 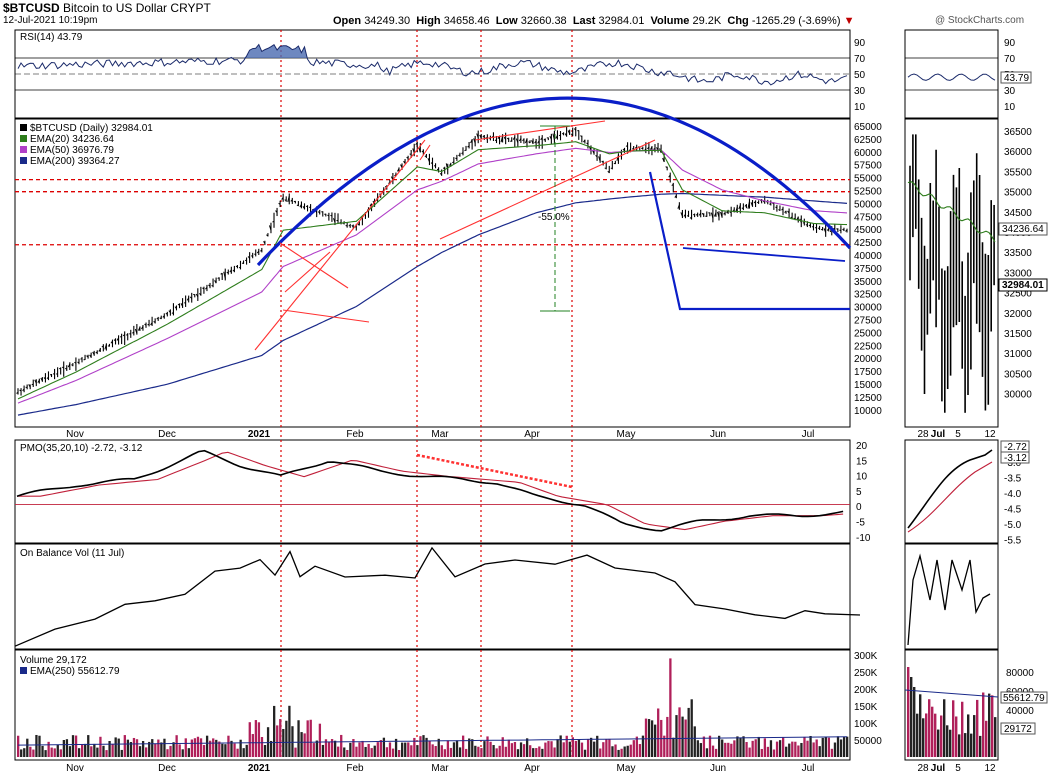 What do you see at coordinates (91, 128) in the screenshot?
I see `legend-entry-0: $BTCUSD (Daily) 32984.01` at bounding box center [91, 128].